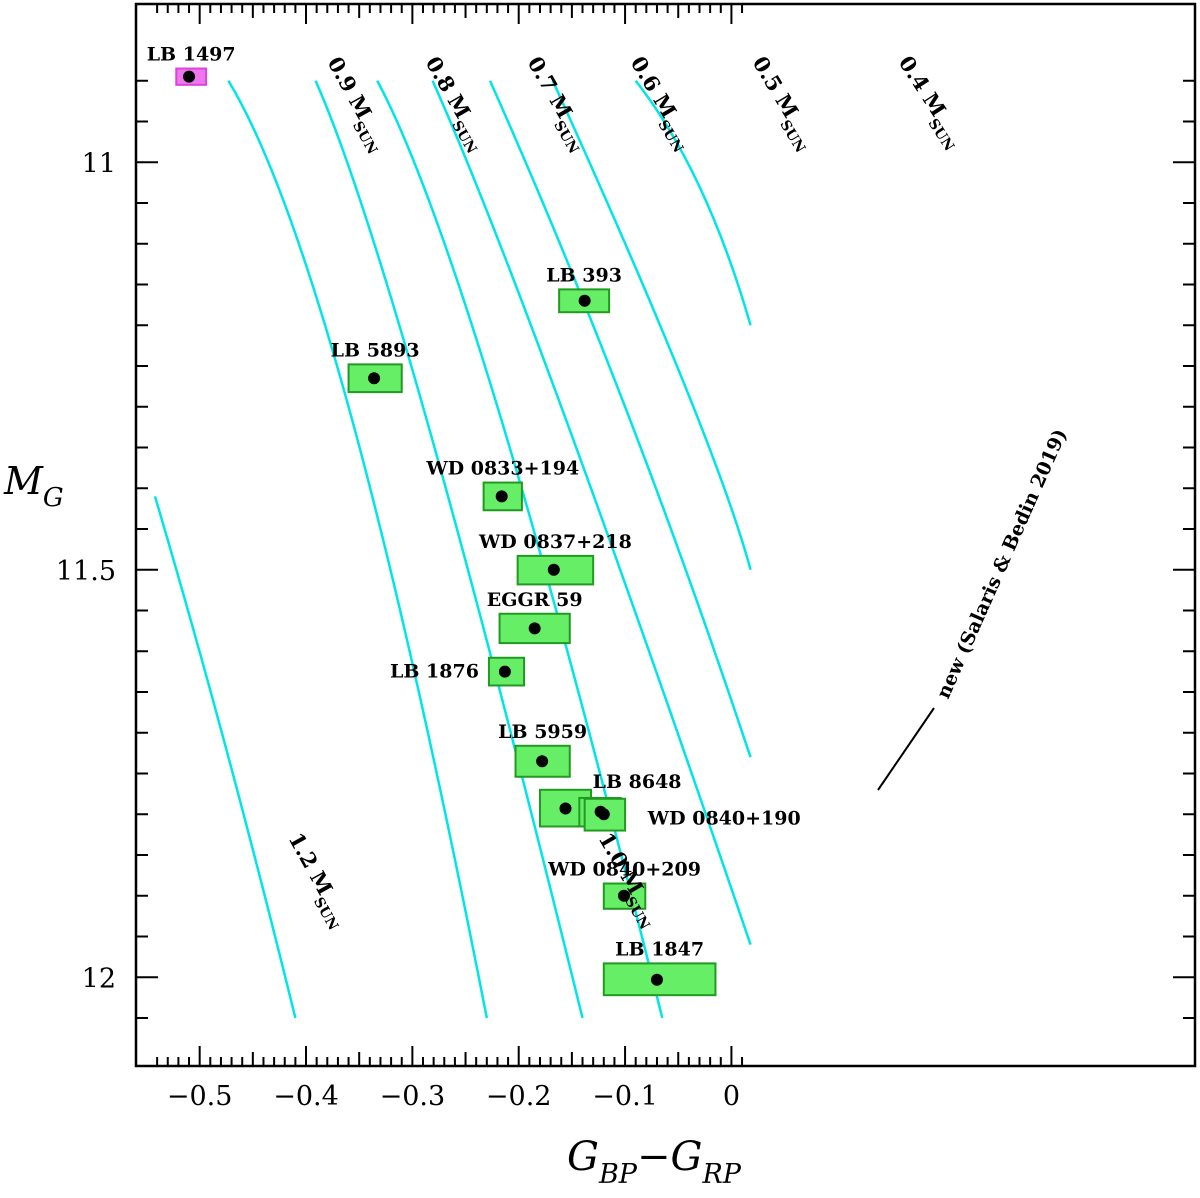 The width and height of the screenshot is (1200, 1198). I want to click on mass-label-0.4: 0.4 MSUN, so click(929, 102).